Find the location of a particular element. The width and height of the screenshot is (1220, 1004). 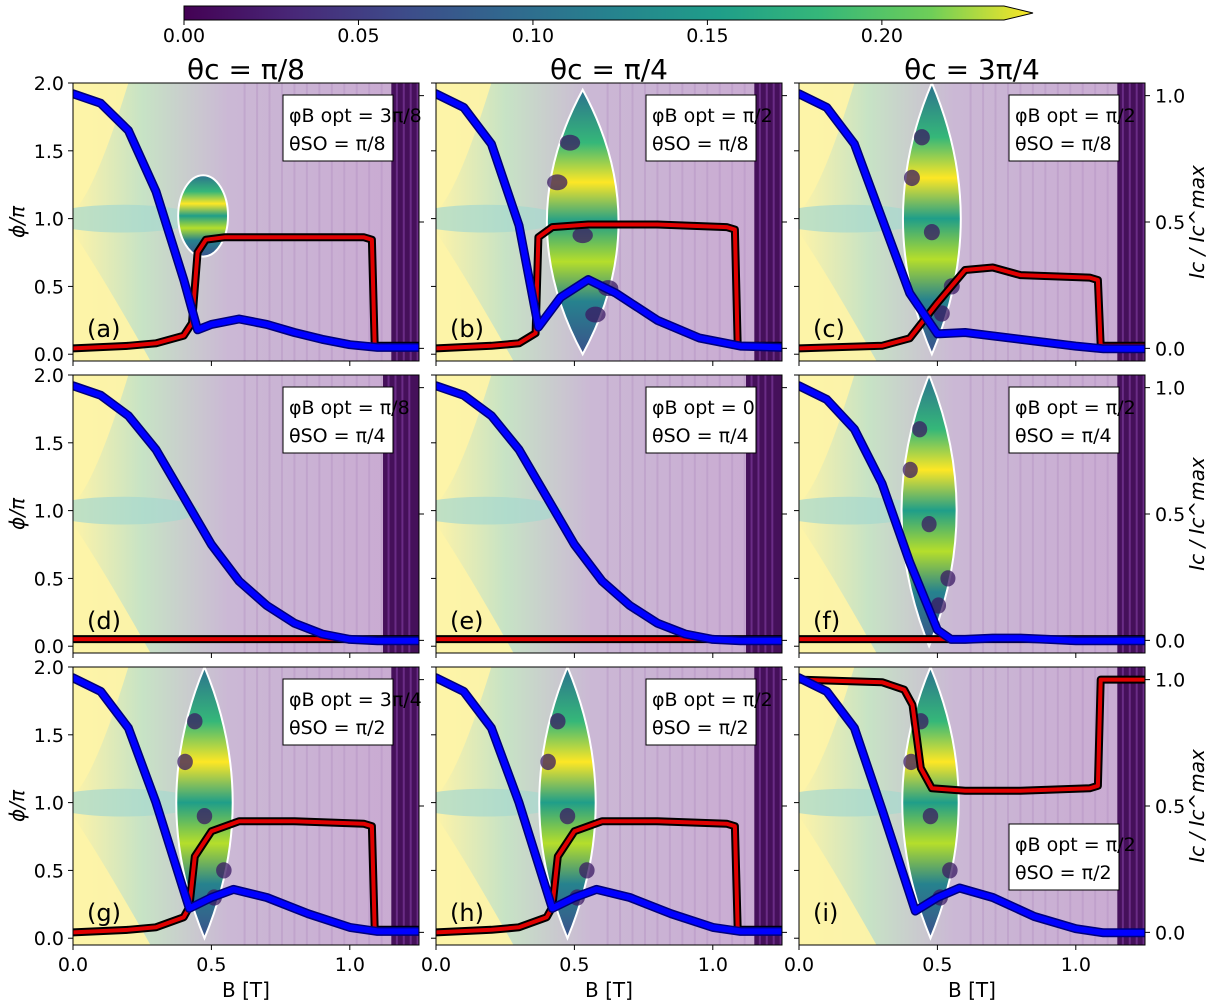

y-tick-label: 1.0 is located at coordinates (49, 804).